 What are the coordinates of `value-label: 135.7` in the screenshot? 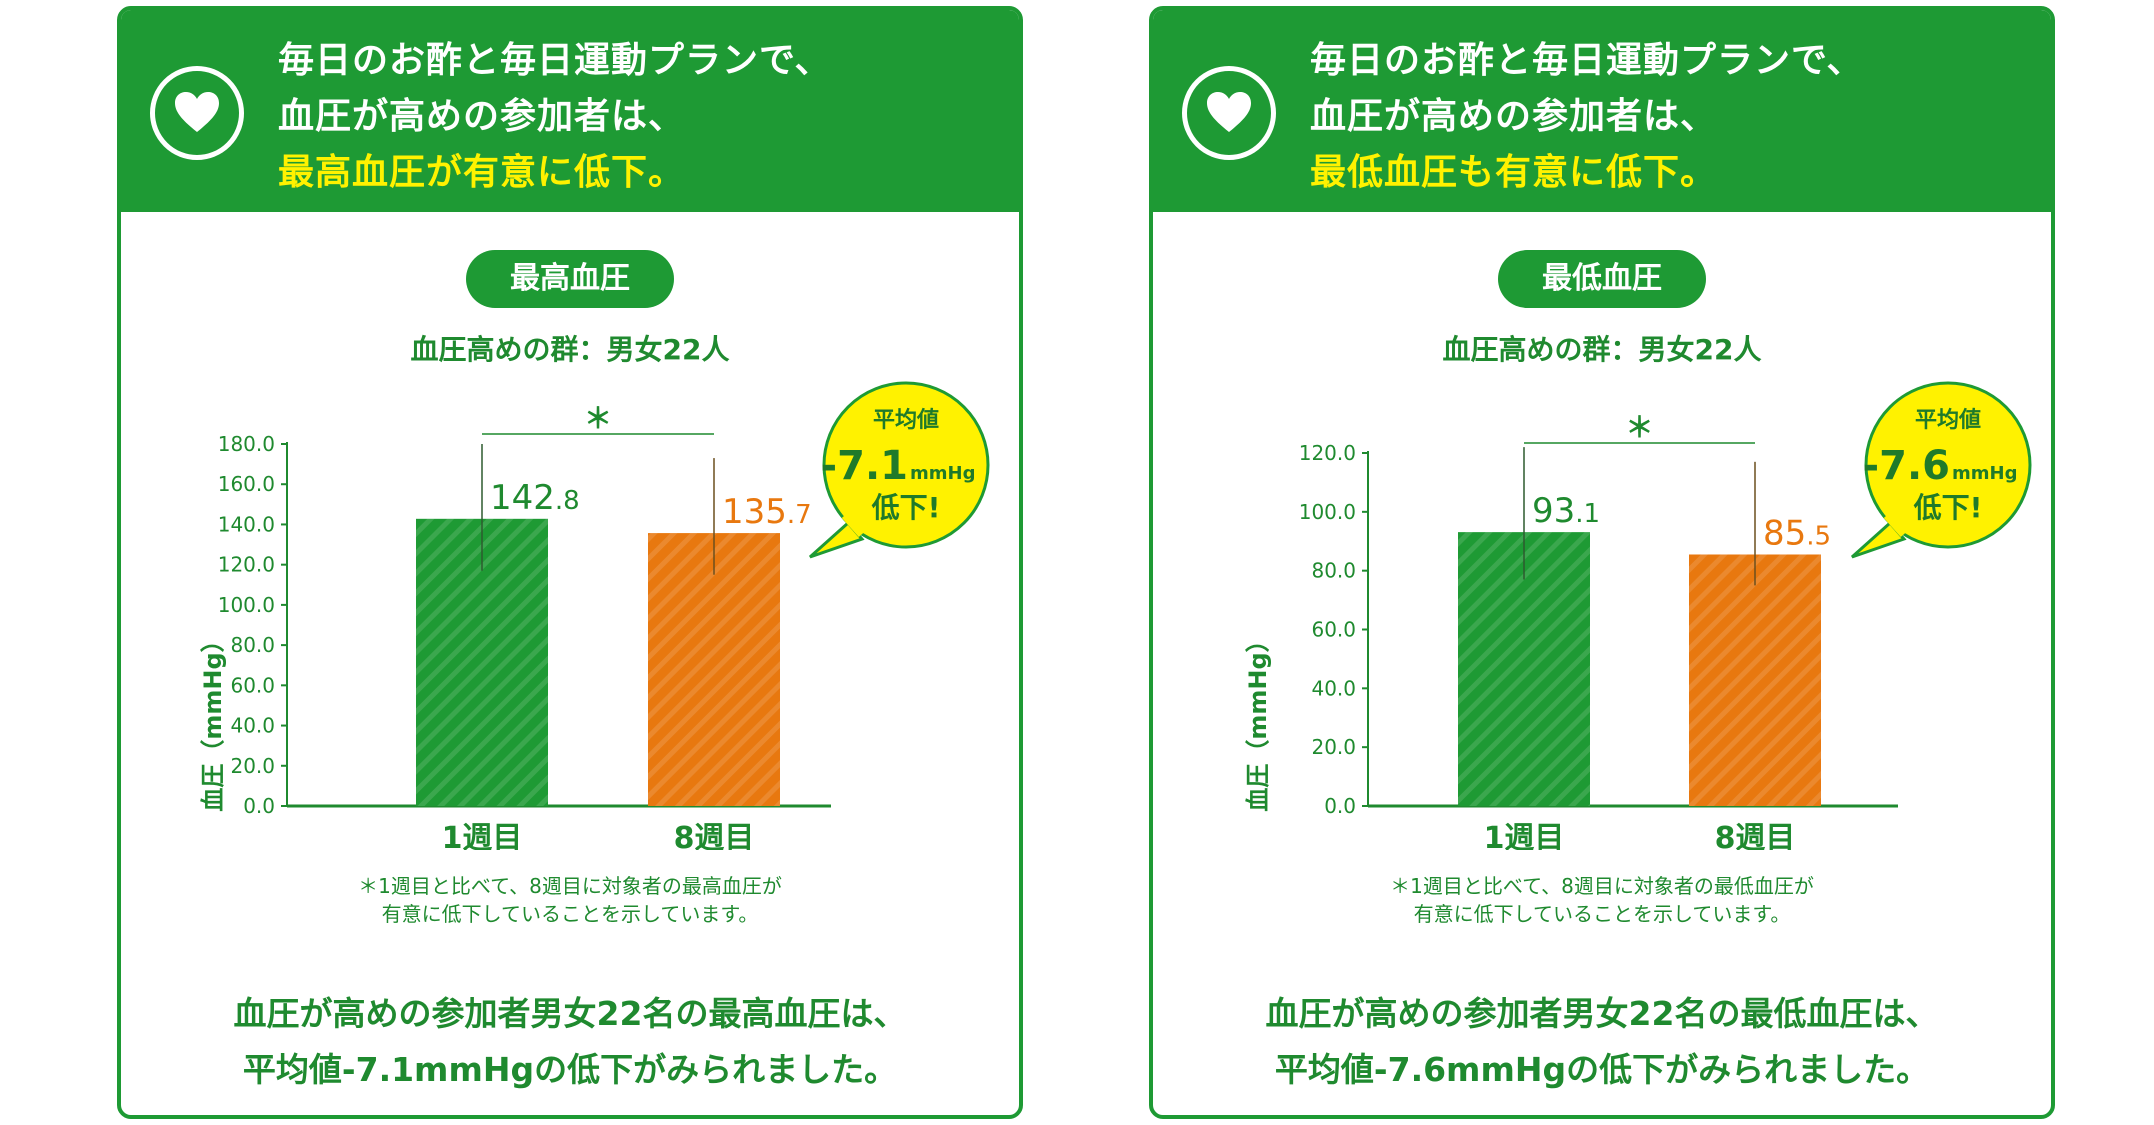 It's located at (767, 512).